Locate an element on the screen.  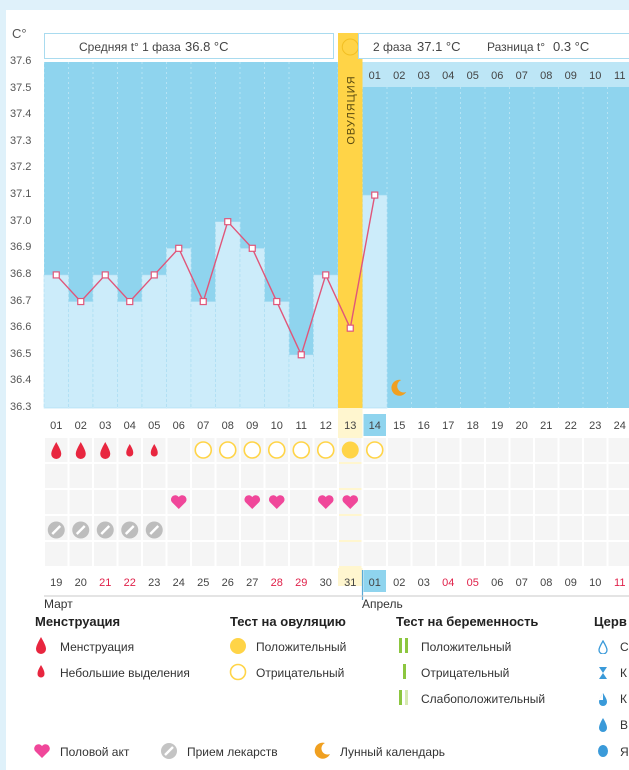
calendar-date-label: 08 is located at coordinates (546, 583).